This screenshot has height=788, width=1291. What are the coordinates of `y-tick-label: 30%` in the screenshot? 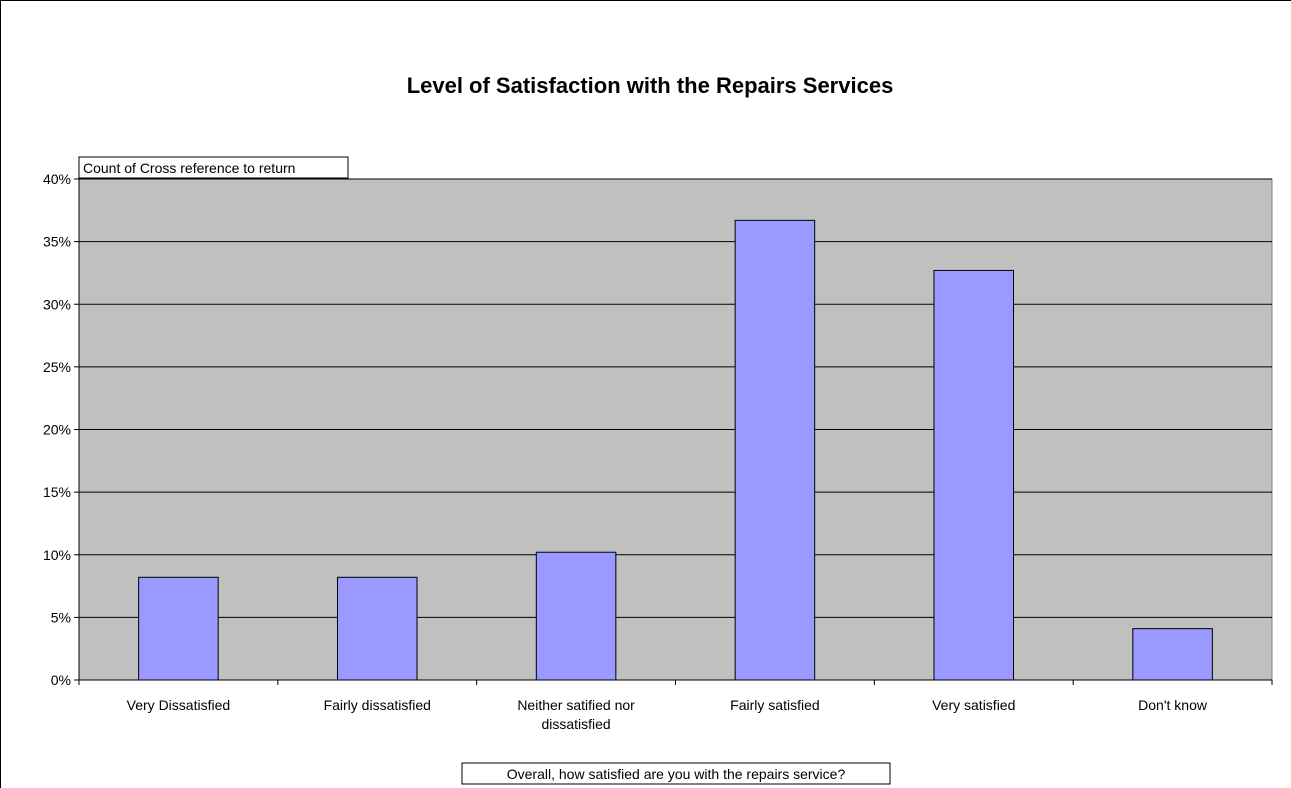 It's located at (57, 304).